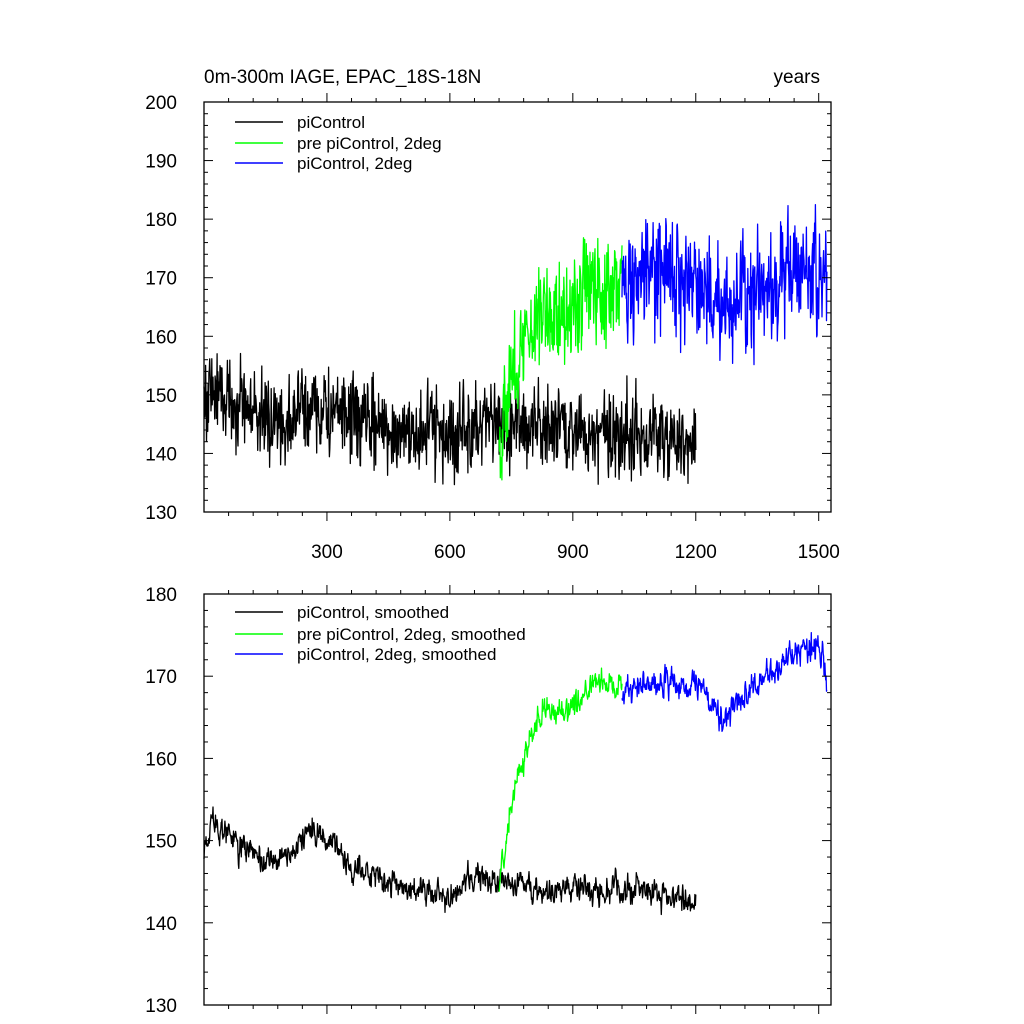 The image size is (1024, 1024). What do you see at coordinates (411, 634) in the screenshot?
I see `legend-label-pre-picontrol-2deg-smoothed: pre piControl, 2deg, smoothed` at bounding box center [411, 634].